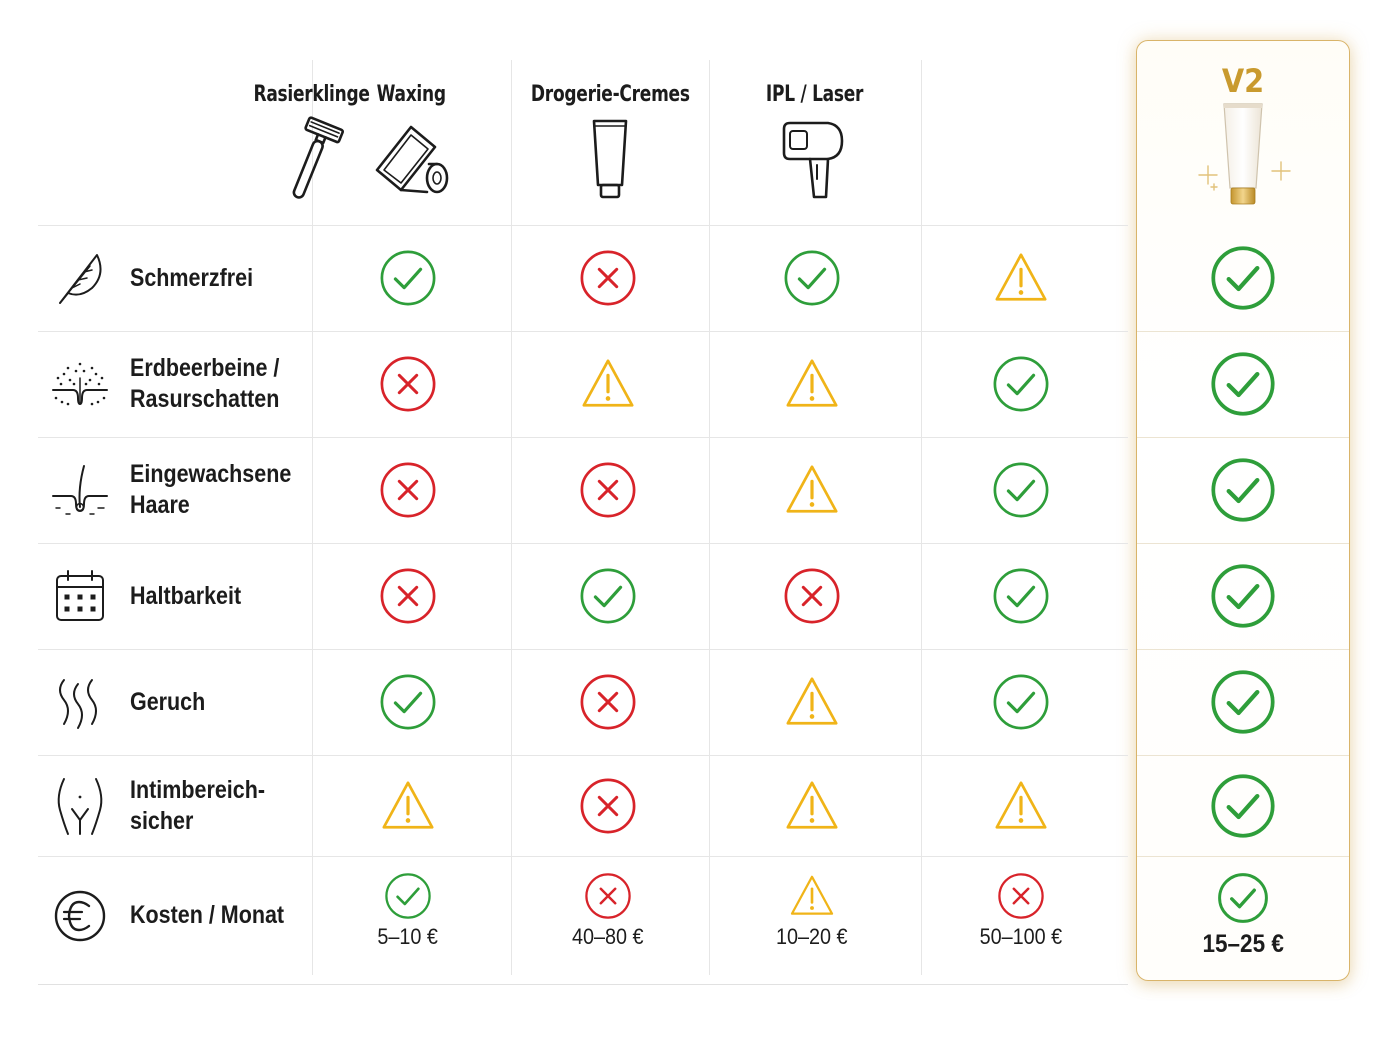  I want to click on table-bottom-border, so click(583, 984).